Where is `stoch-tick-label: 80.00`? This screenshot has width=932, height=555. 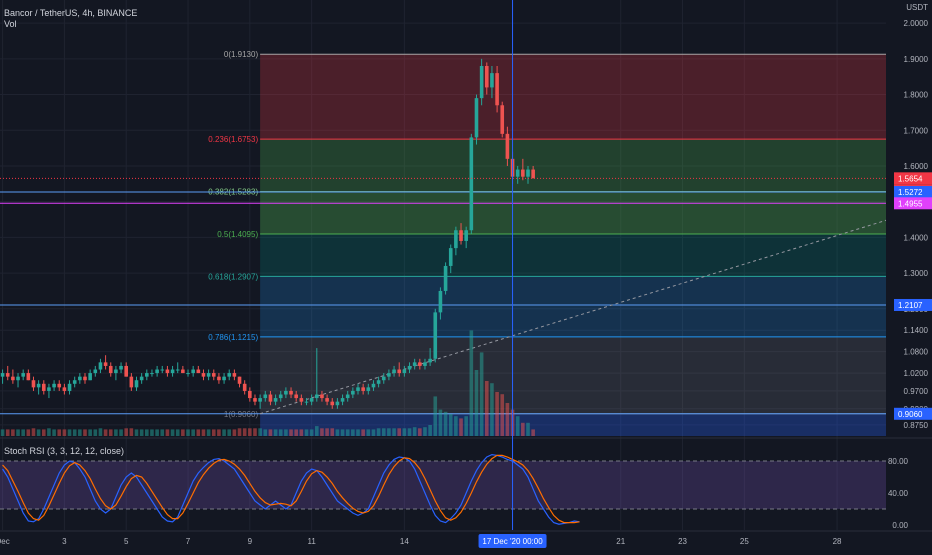
stoch-tick-label: 80.00 is located at coordinates (898, 461).